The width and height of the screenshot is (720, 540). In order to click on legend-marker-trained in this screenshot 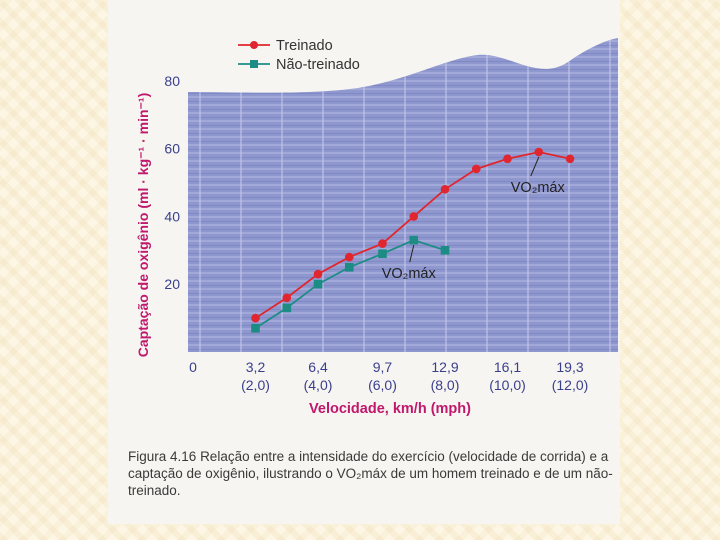, I will do `click(254, 45)`.